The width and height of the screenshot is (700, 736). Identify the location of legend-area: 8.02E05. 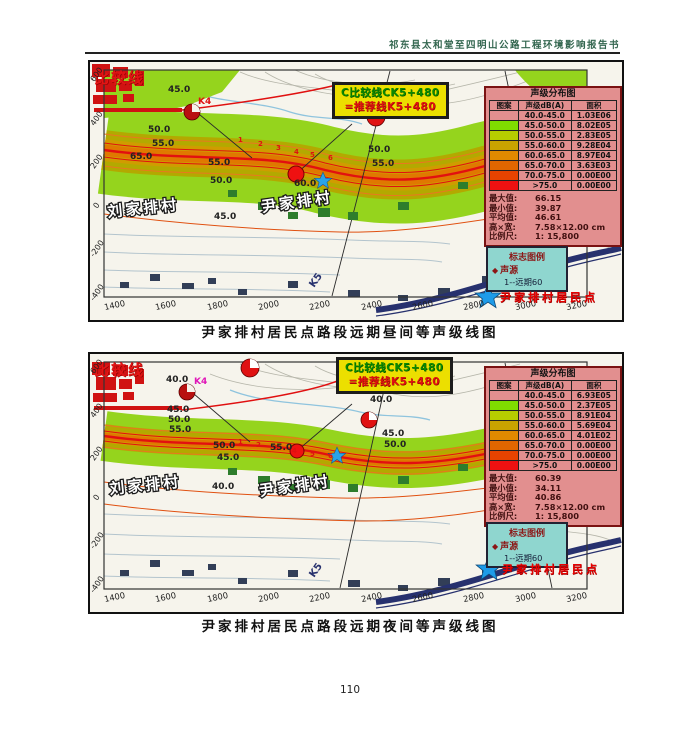
(594, 125).